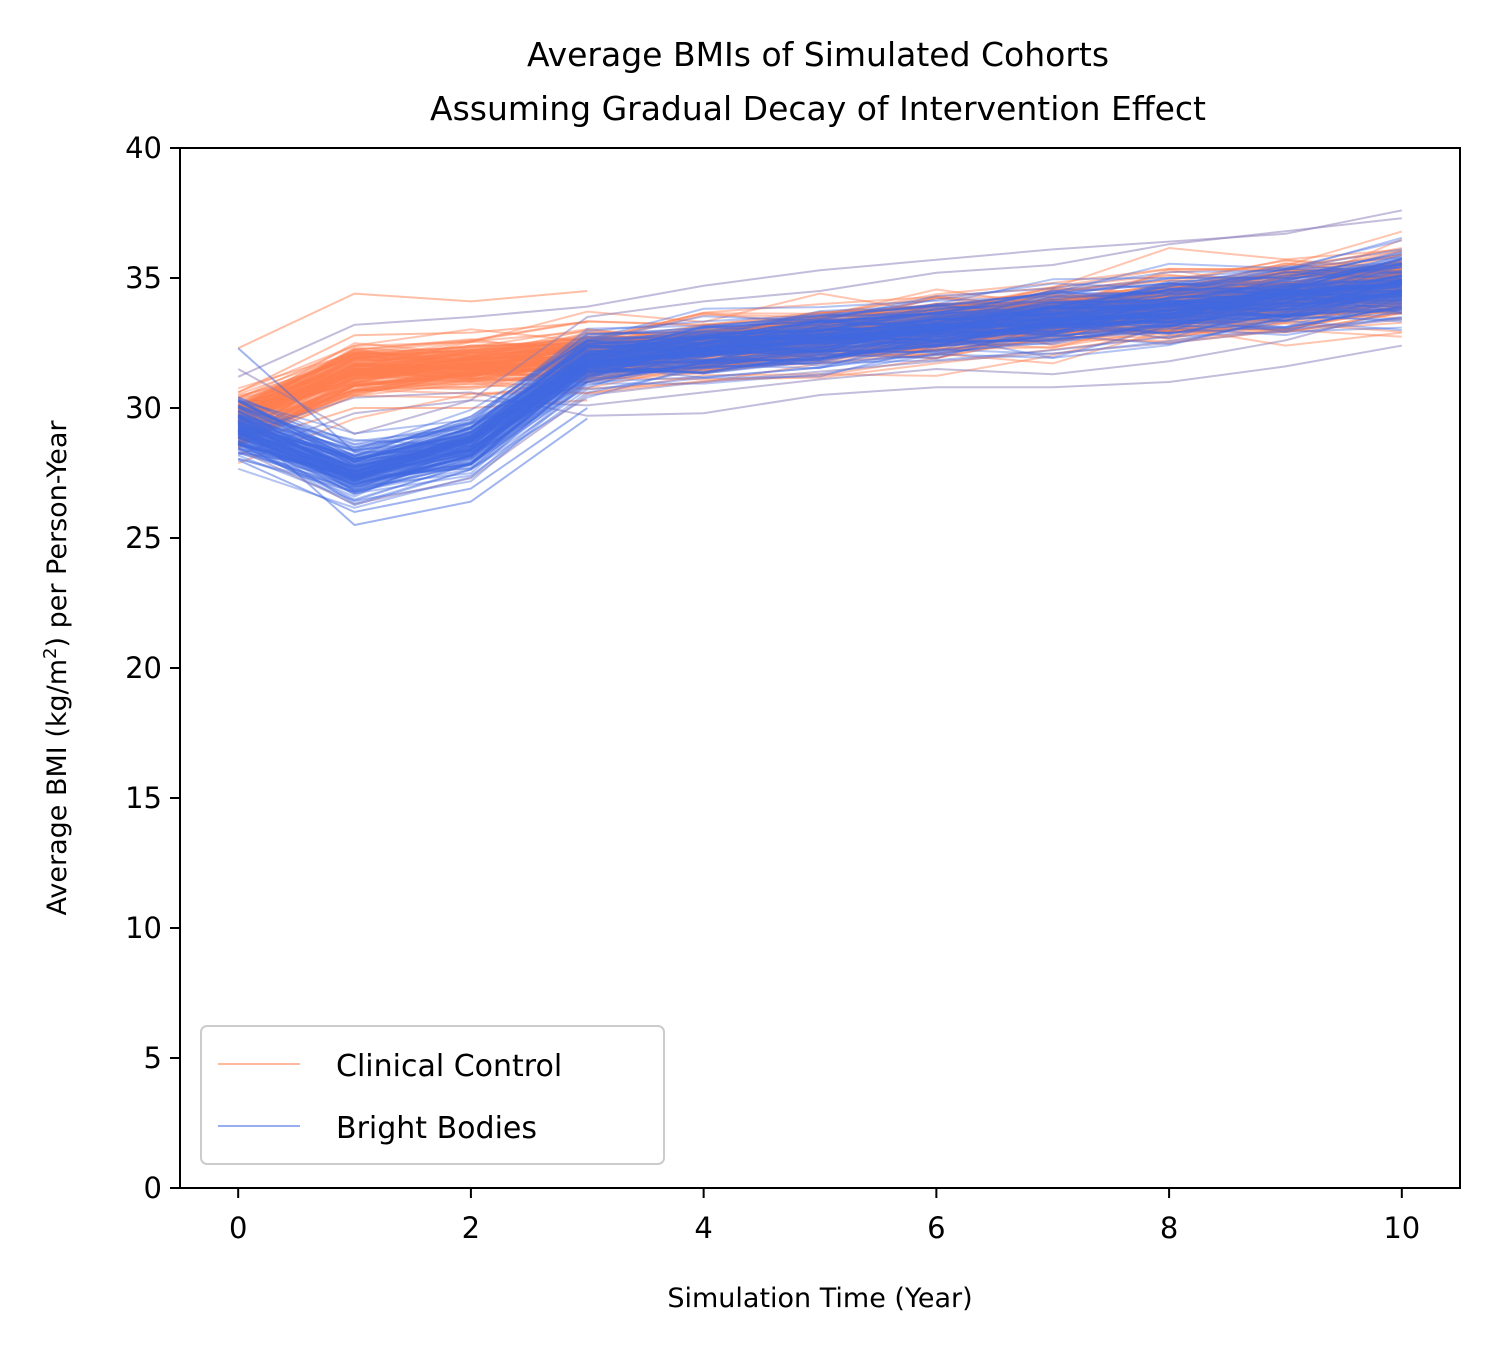  What do you see at coordinates (57, 787) in the screenshot?
I see `y-axis-label-prefix: Average BMI (kg/m` at bounding box center [57, 787].